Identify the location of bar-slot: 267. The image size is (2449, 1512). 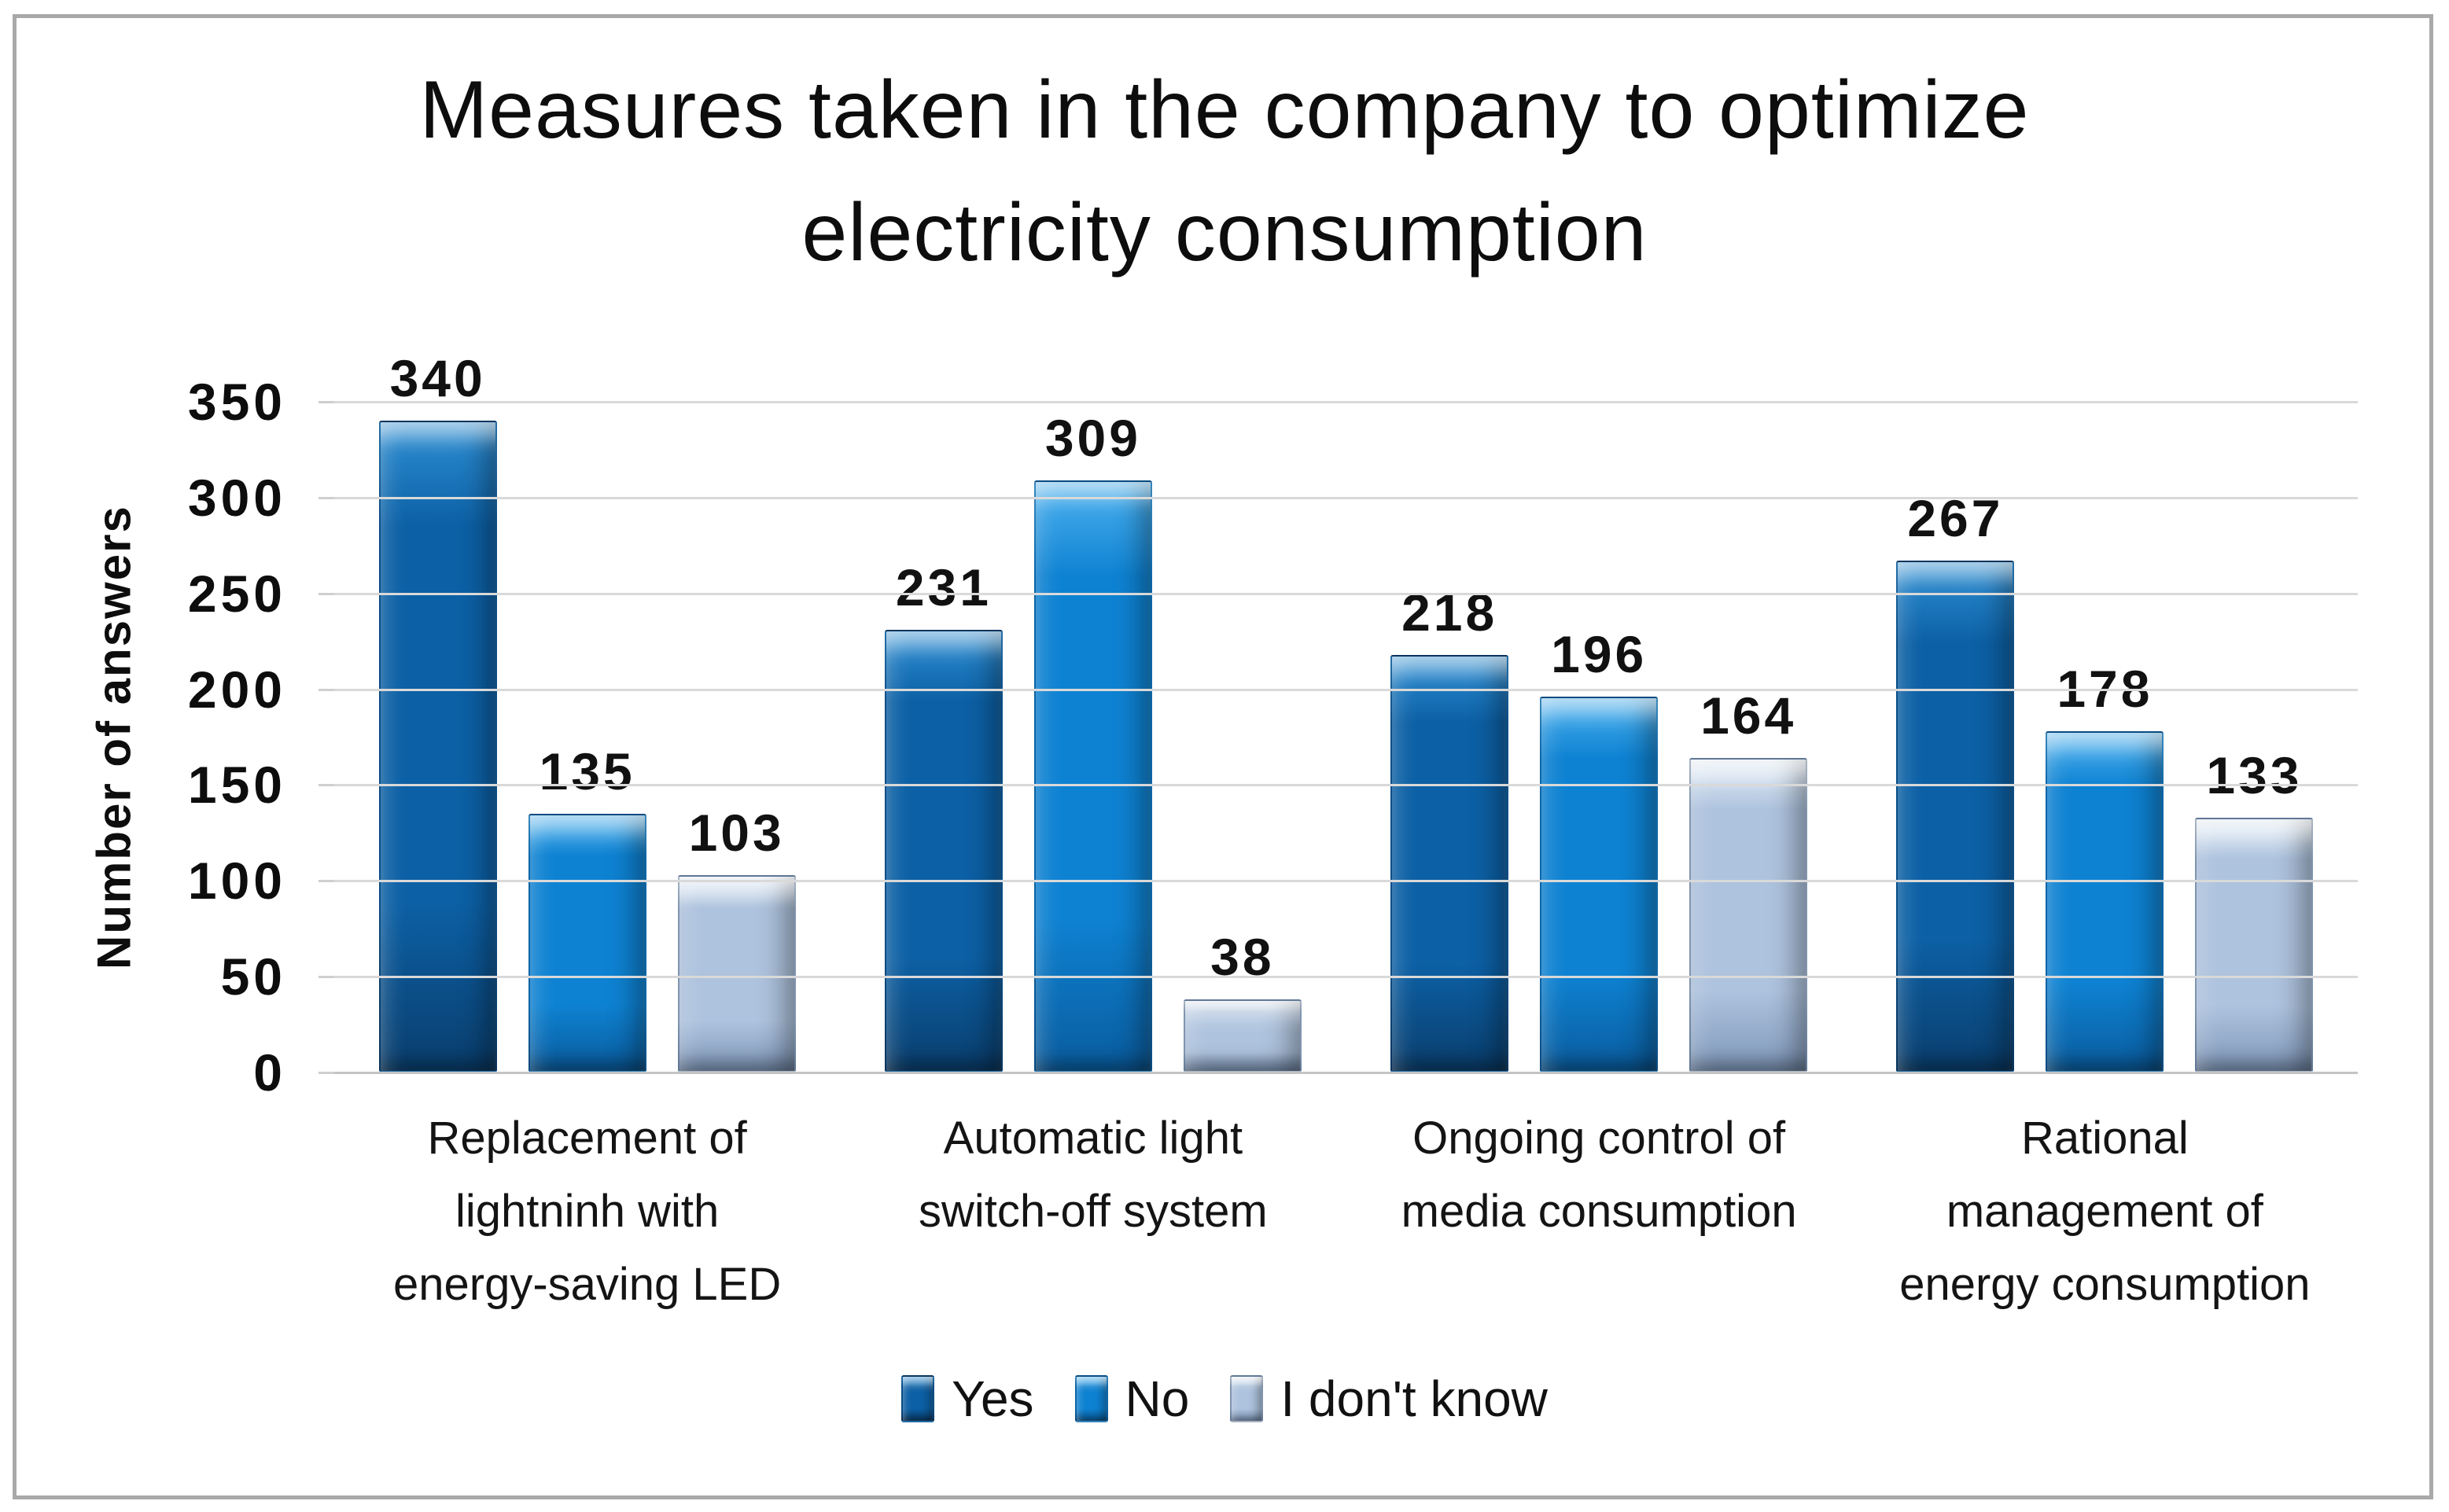
(1956, 737).